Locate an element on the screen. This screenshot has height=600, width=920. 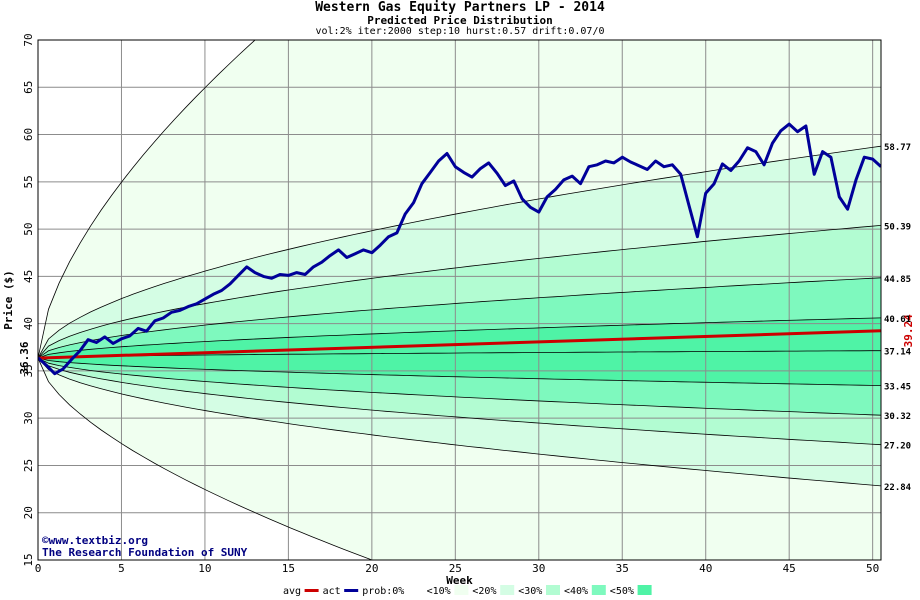
credit-line-2: The Research Foundation of SUNY is located at coordinates (145, 552).